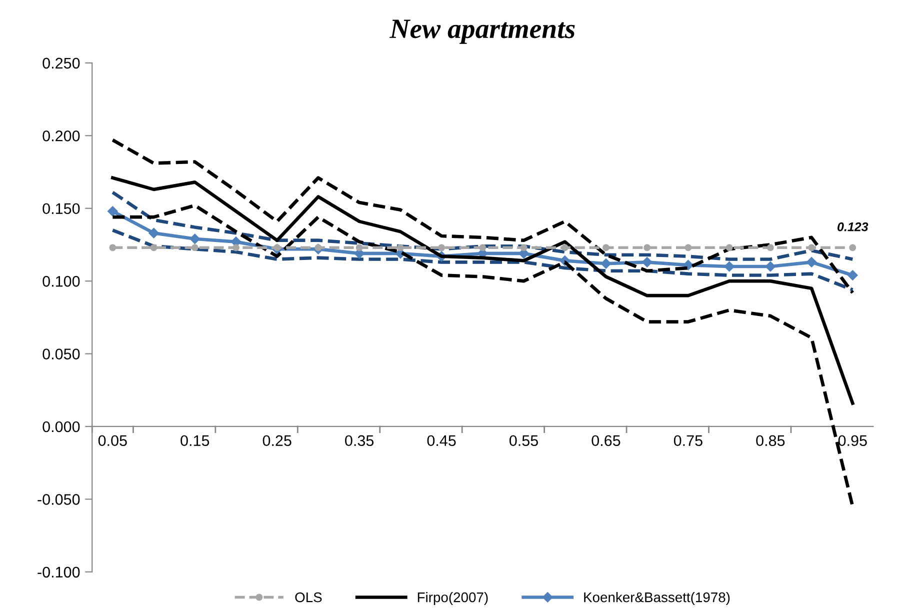  What do you see at coordinates (441, 440) in the screenshot?
I see `x-tick-label: 0.45` at bounding box center [441, 440].